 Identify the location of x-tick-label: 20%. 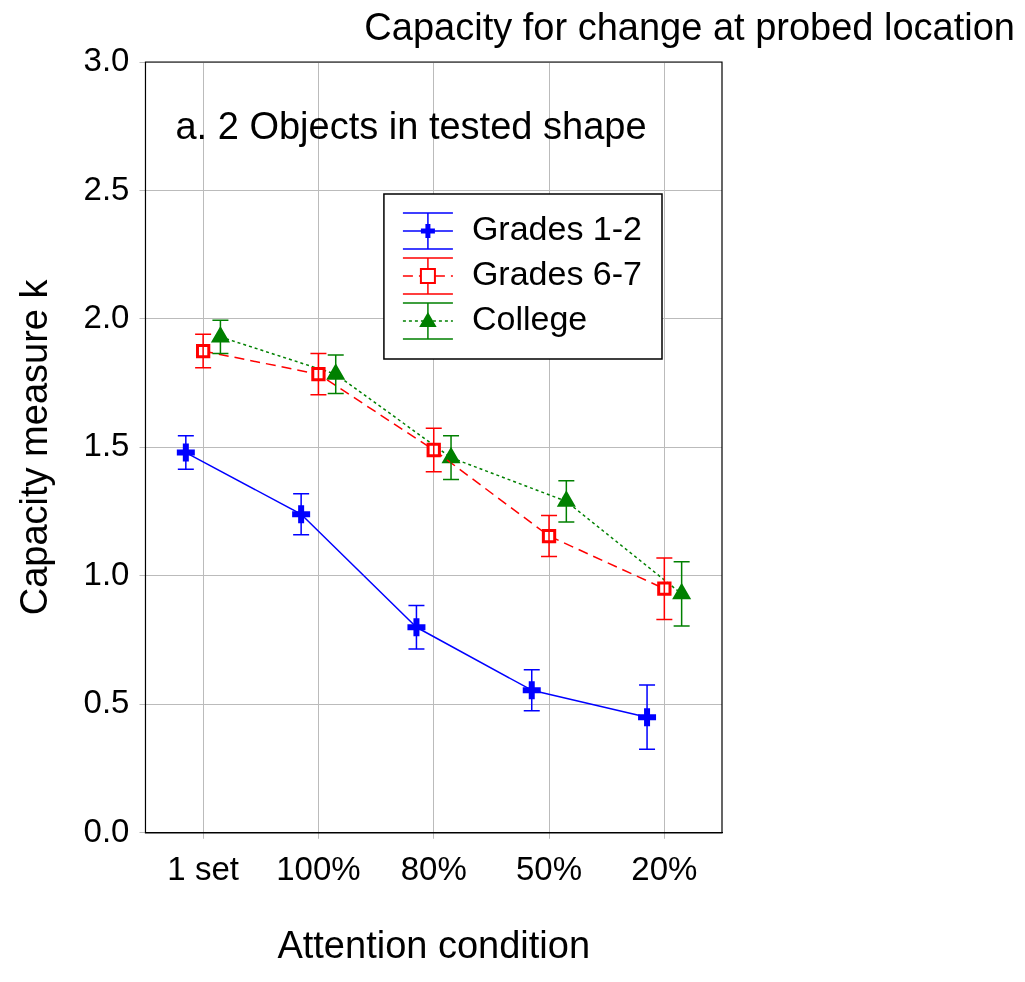
(664, 868).